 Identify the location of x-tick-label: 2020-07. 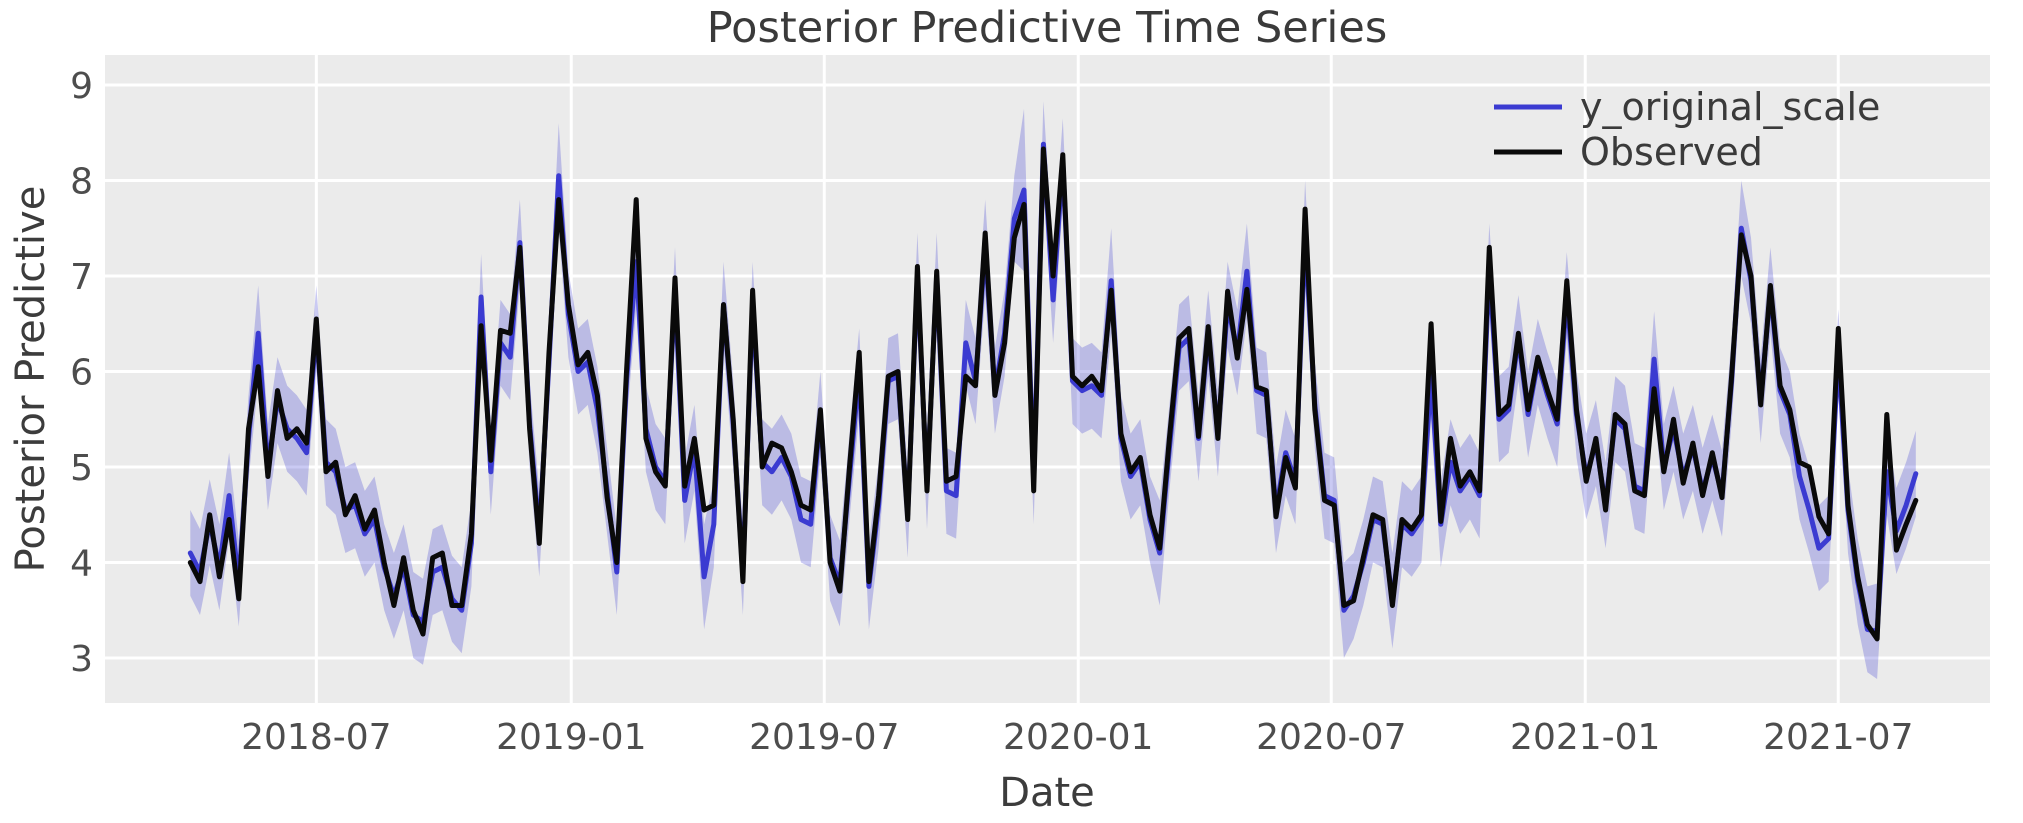
(1331, 737).